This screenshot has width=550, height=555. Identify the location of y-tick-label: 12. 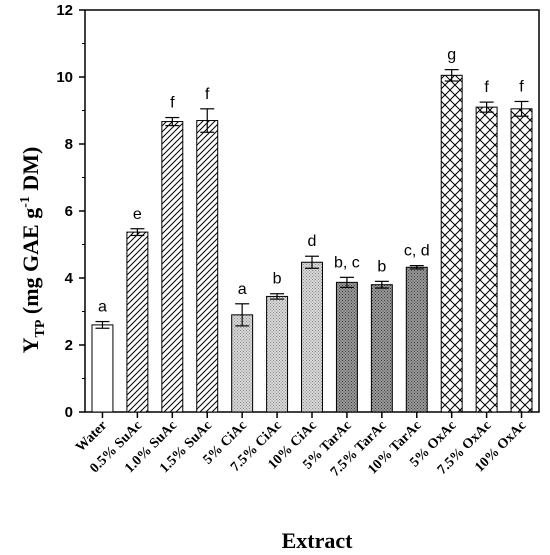
(64, 10).